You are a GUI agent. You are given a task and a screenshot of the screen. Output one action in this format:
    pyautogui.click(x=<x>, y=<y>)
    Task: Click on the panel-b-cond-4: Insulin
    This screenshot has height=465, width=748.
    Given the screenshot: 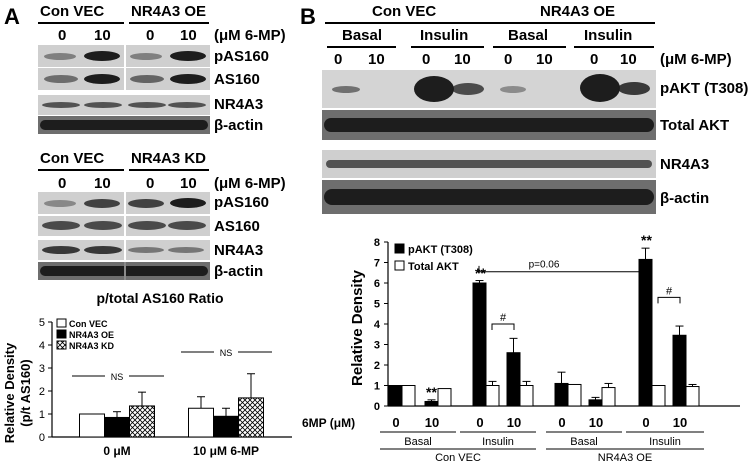 What is the action you would take?
    pyautogui.click(x=608, y=35)
    